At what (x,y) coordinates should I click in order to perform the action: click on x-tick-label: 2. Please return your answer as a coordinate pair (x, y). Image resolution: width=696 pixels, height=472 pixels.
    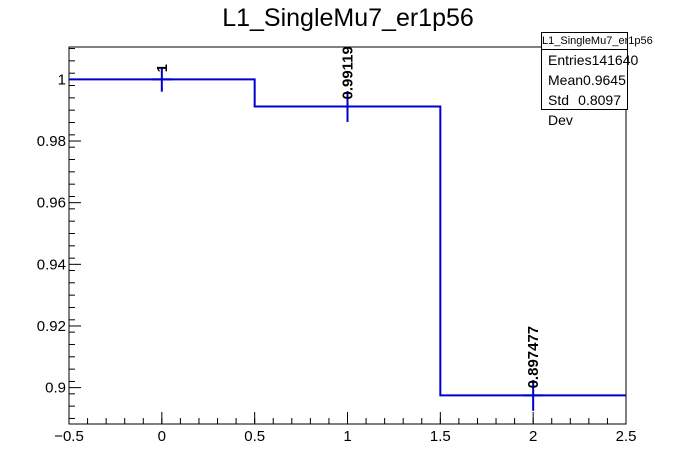
    Looking at the image, I should click on (533, 436).